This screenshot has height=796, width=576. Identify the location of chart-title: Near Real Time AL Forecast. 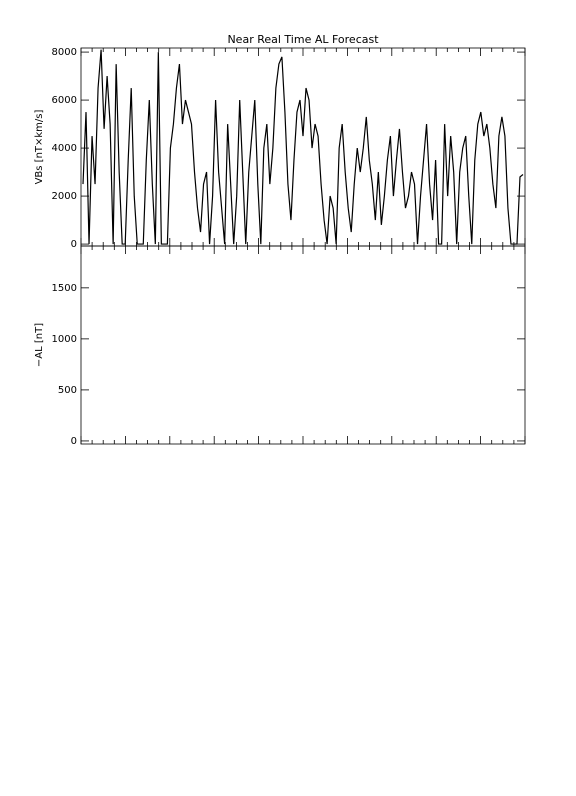
(303, 39).